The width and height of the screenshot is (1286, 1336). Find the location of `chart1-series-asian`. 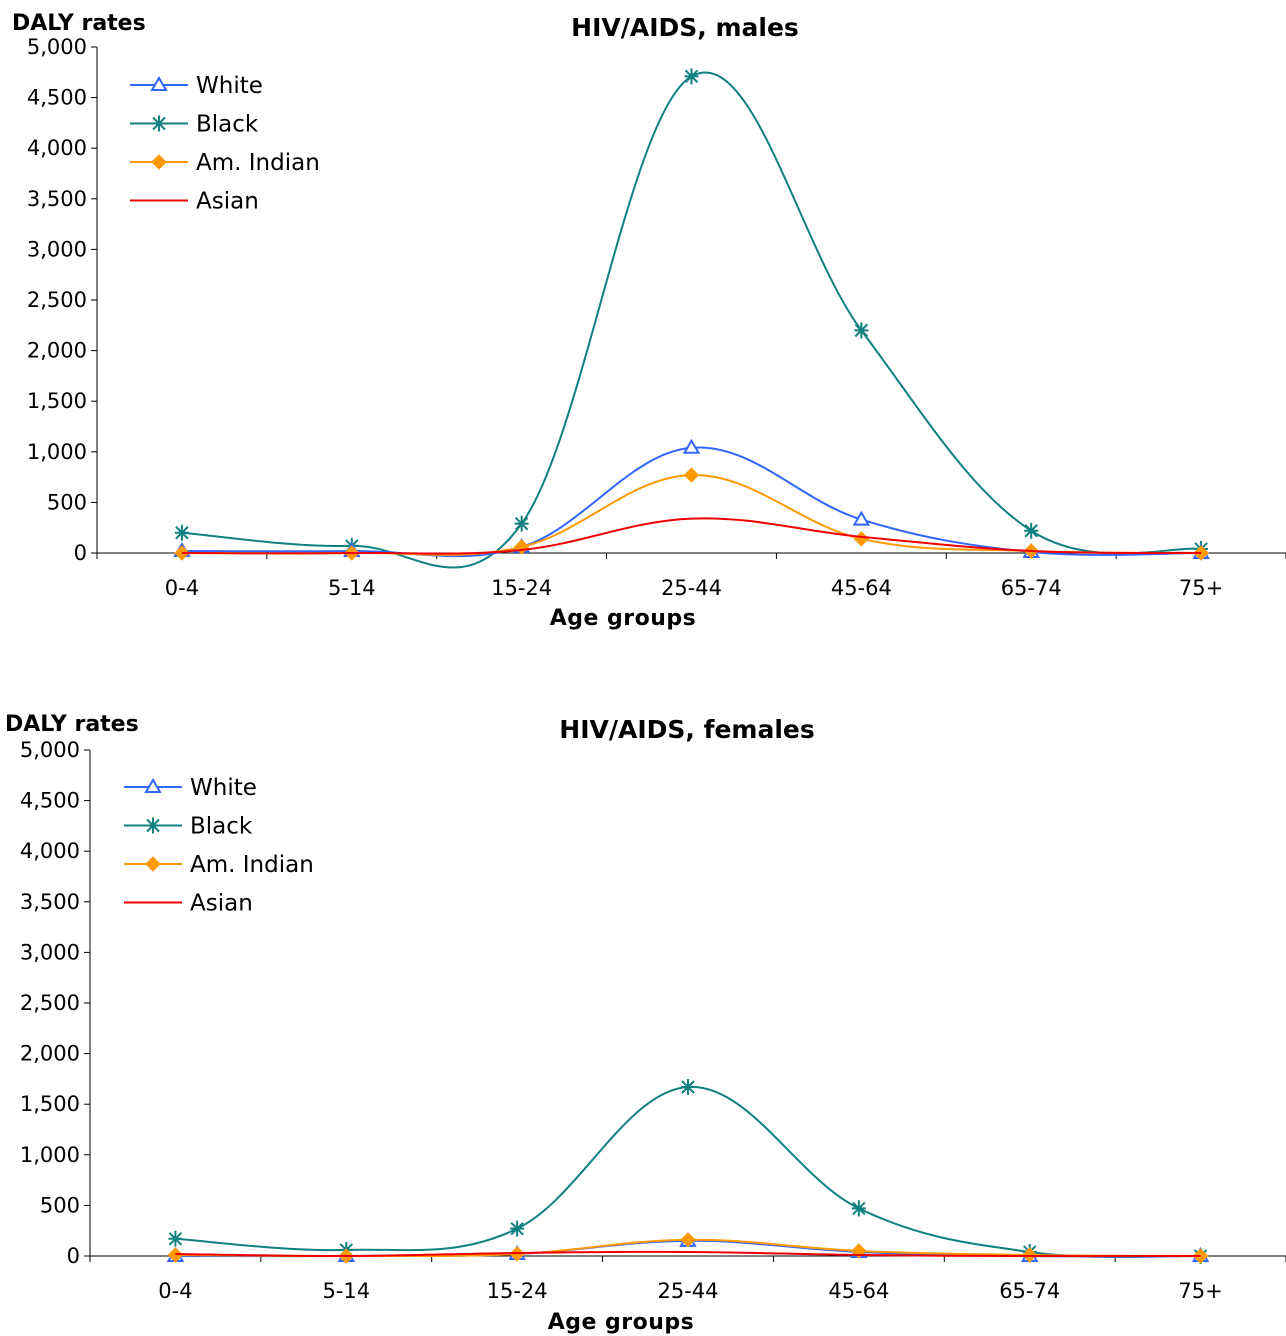

chart1-series-asian is located at coordinates (688, 1254).